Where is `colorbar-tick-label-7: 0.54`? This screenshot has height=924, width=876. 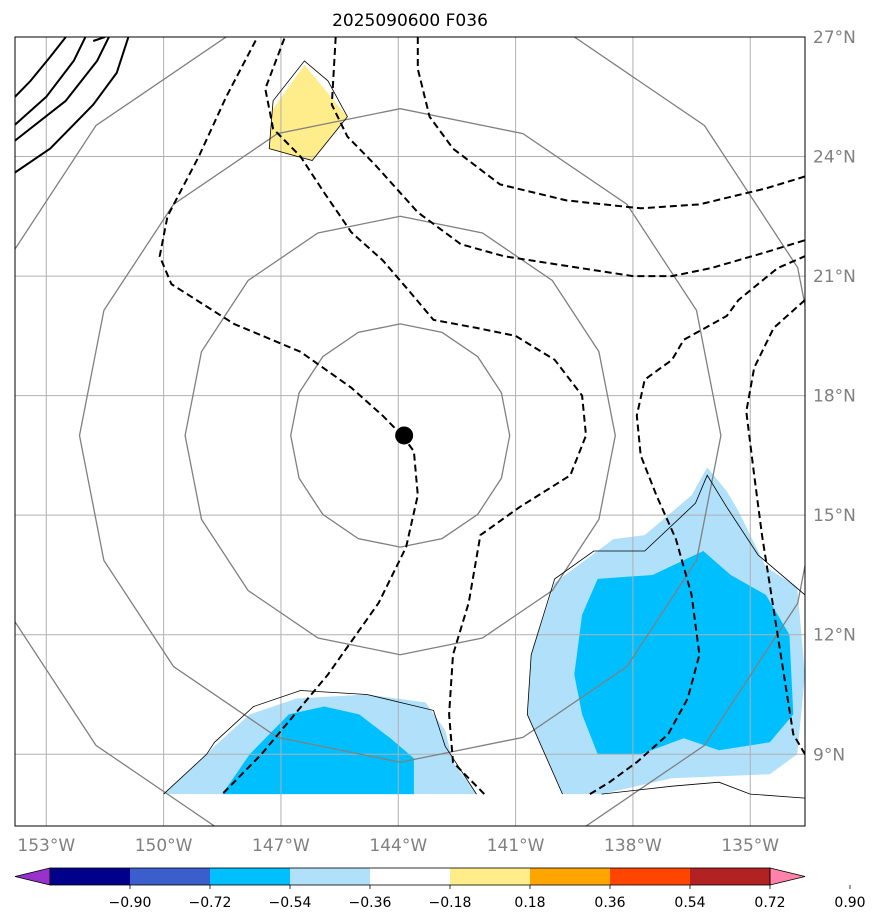
colorbar-tick-label-7: 0.54 is located at coordinates (689, 903).